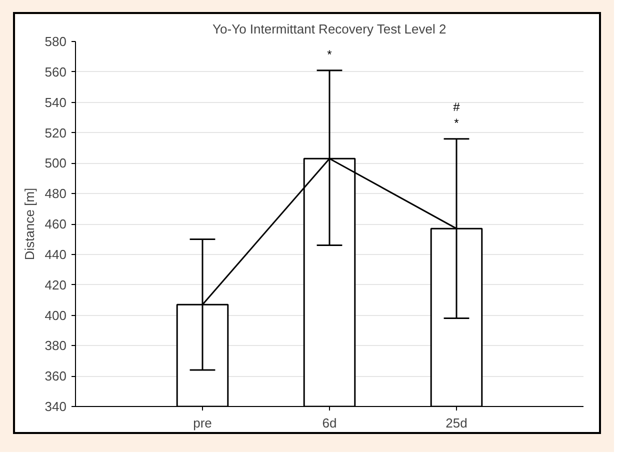 The image size is (619, 462). Describe the element at coordinates (456, 107) in the screenshot. I see `annotation: #` at that location.